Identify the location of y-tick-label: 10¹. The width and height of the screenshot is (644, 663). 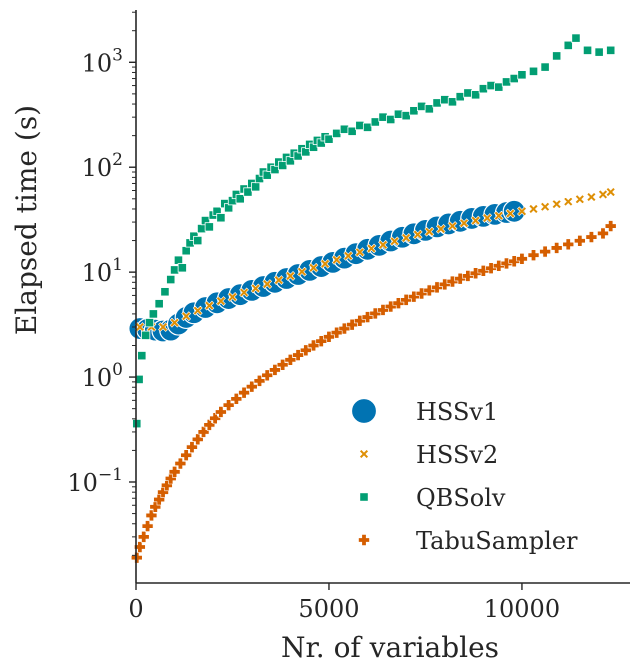
(102, 271).